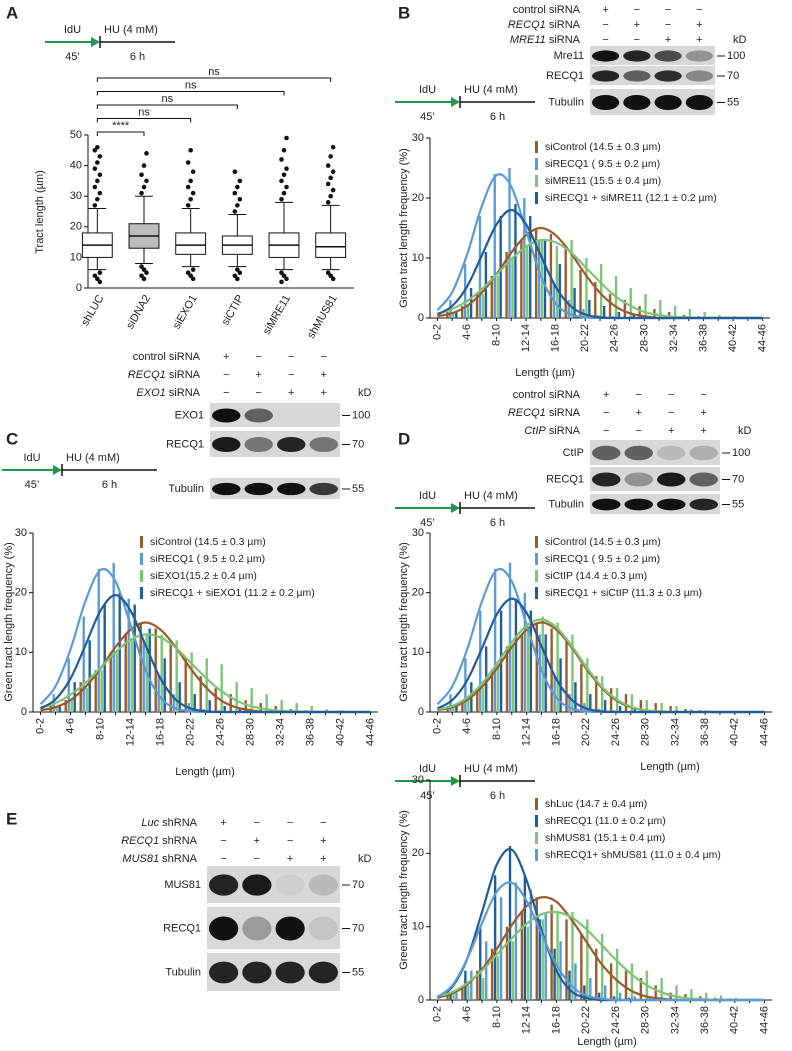  What do you see at coordinates (437, 1014) in the screenshot?
I see `x-tick-label: 0-2` at bounding box center [437, 1014].